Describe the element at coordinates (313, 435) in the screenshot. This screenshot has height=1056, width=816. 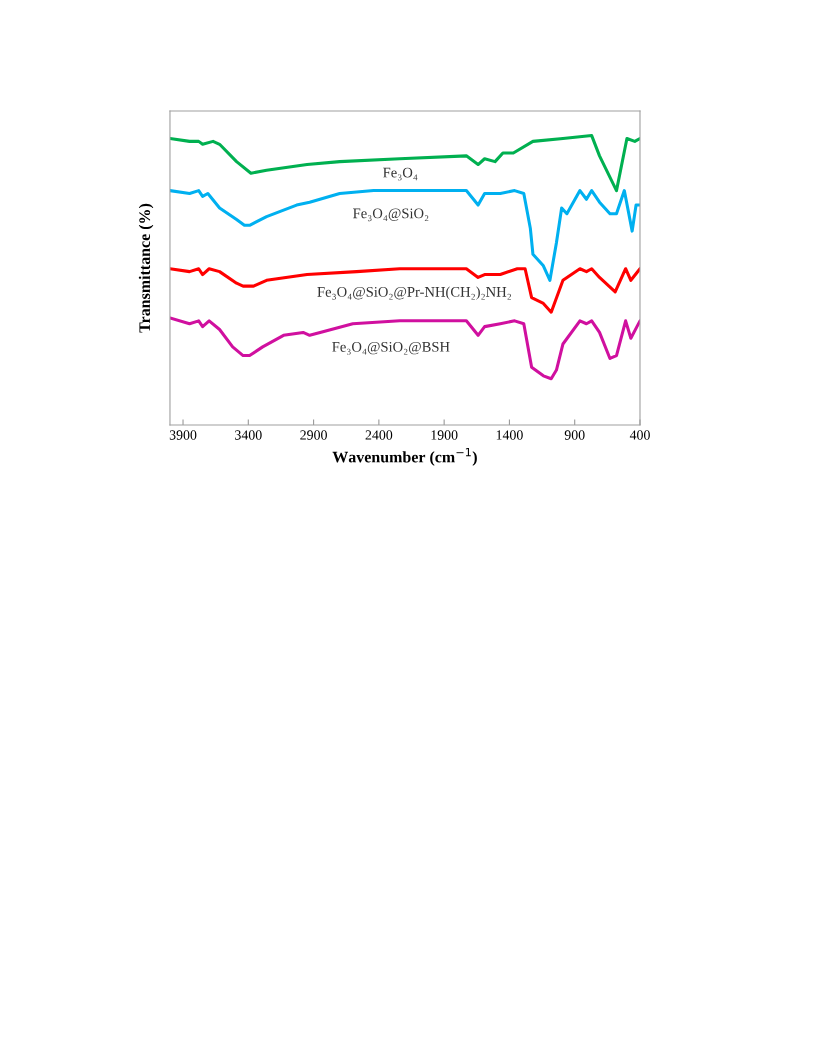
I see `x-tick-label: 2900` at that location.